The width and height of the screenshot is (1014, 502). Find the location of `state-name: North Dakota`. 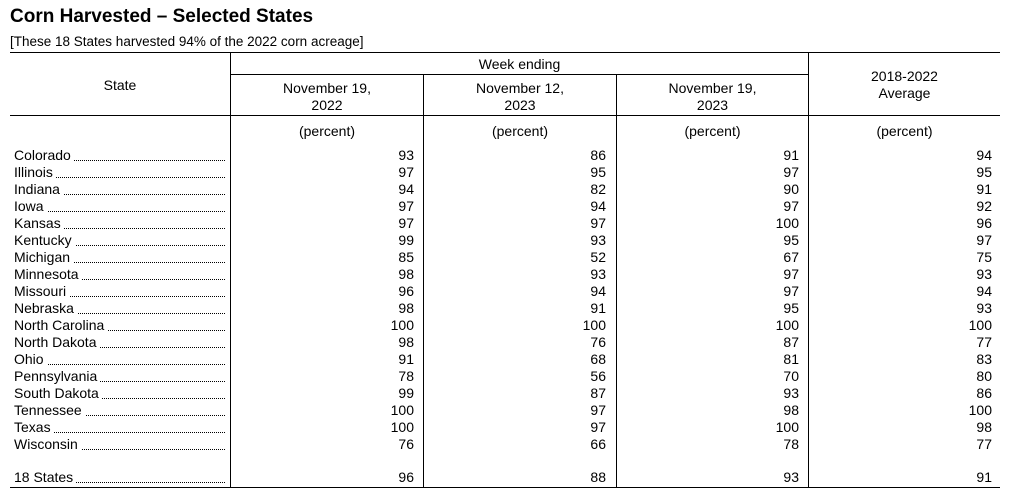

state-name: North Dakota is located at coordinates (57, 342).